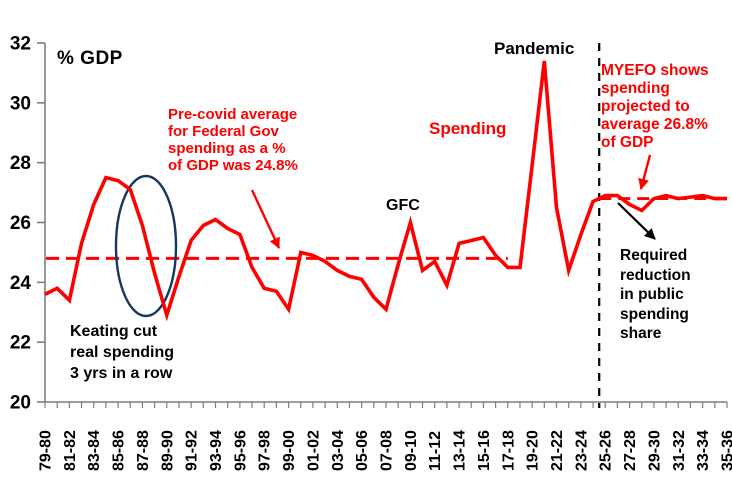 The image size is (732, 477). What do you see at coordinates (20, 343) in the screenshot?
I see `y-tick-label: 22` at bounding box center [20, 343].